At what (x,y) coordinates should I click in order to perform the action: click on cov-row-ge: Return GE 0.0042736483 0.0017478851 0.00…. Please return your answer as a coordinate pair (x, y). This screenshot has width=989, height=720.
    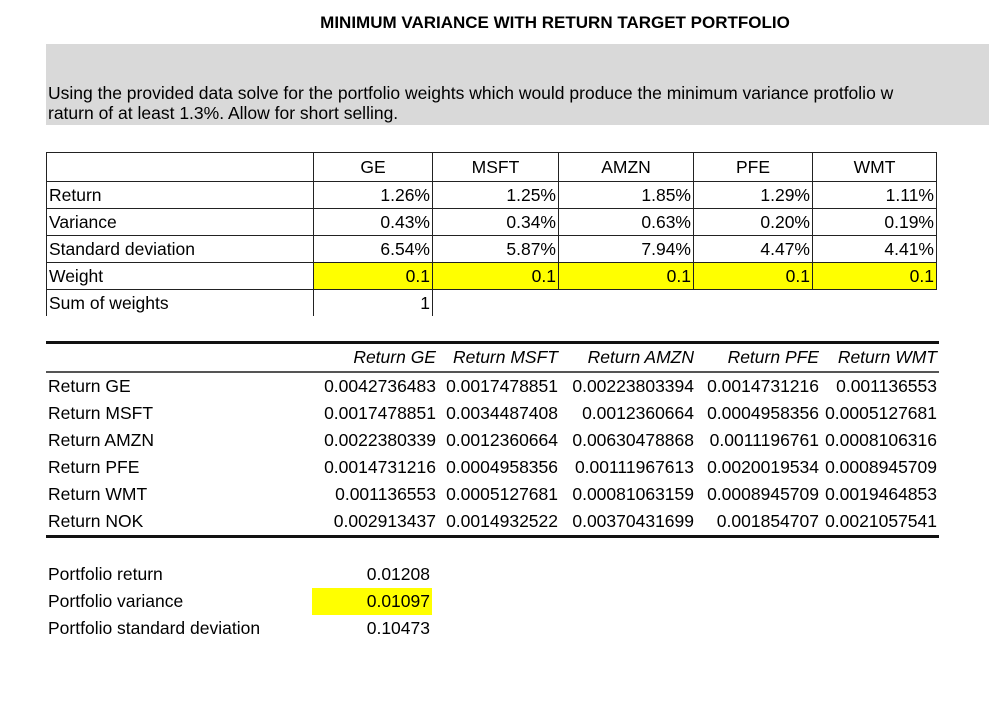
    Looking at the image, I should click on (492, 386).